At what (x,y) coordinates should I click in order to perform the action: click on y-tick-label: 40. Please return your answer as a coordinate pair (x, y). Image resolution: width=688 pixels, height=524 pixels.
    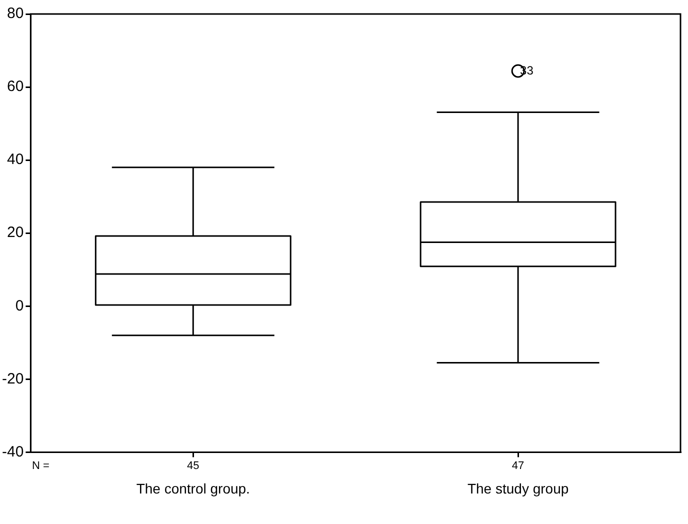
    Looking at the image, I should click on (15, 159).